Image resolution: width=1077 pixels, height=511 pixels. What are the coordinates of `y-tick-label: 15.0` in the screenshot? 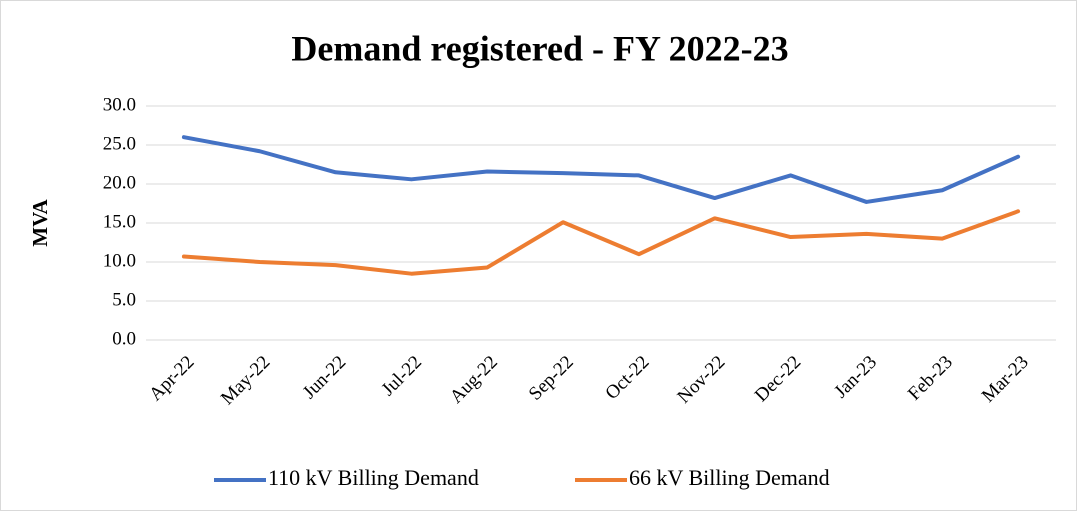 It's located at (119, 221).